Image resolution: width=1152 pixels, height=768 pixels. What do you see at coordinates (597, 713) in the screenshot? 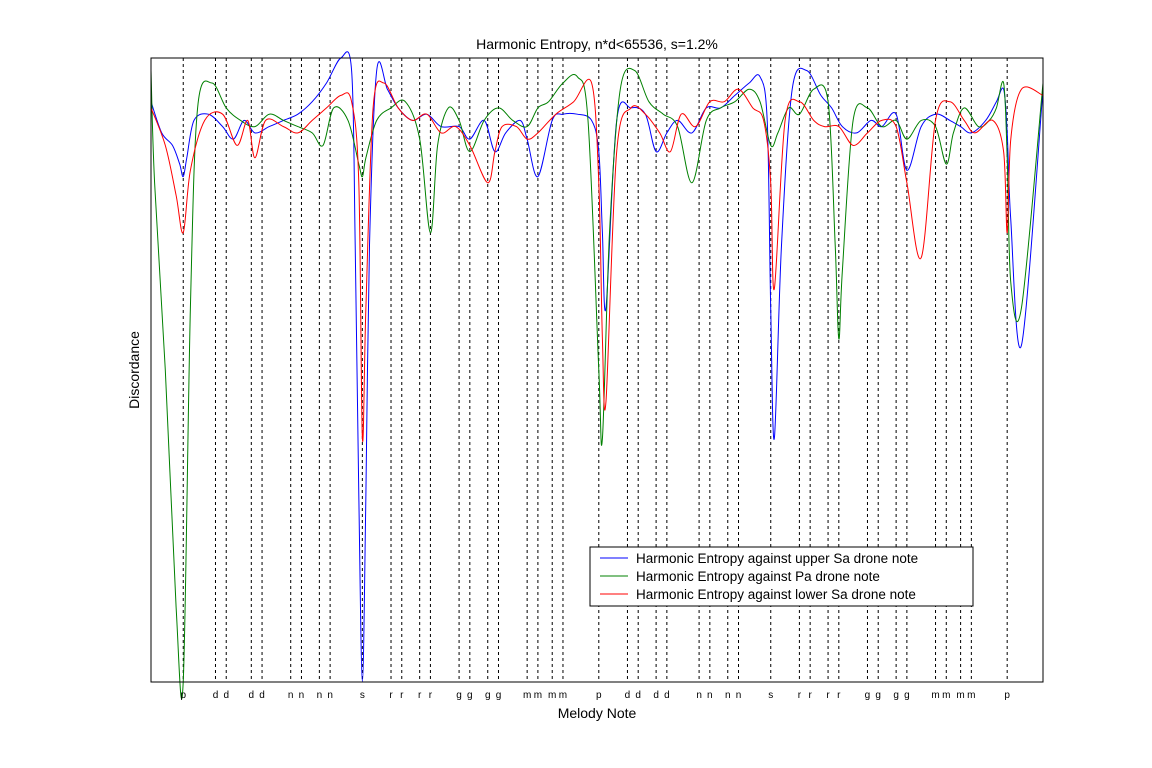
I see `x-axis-label: Melody Note` at bounding box center [597, 713].